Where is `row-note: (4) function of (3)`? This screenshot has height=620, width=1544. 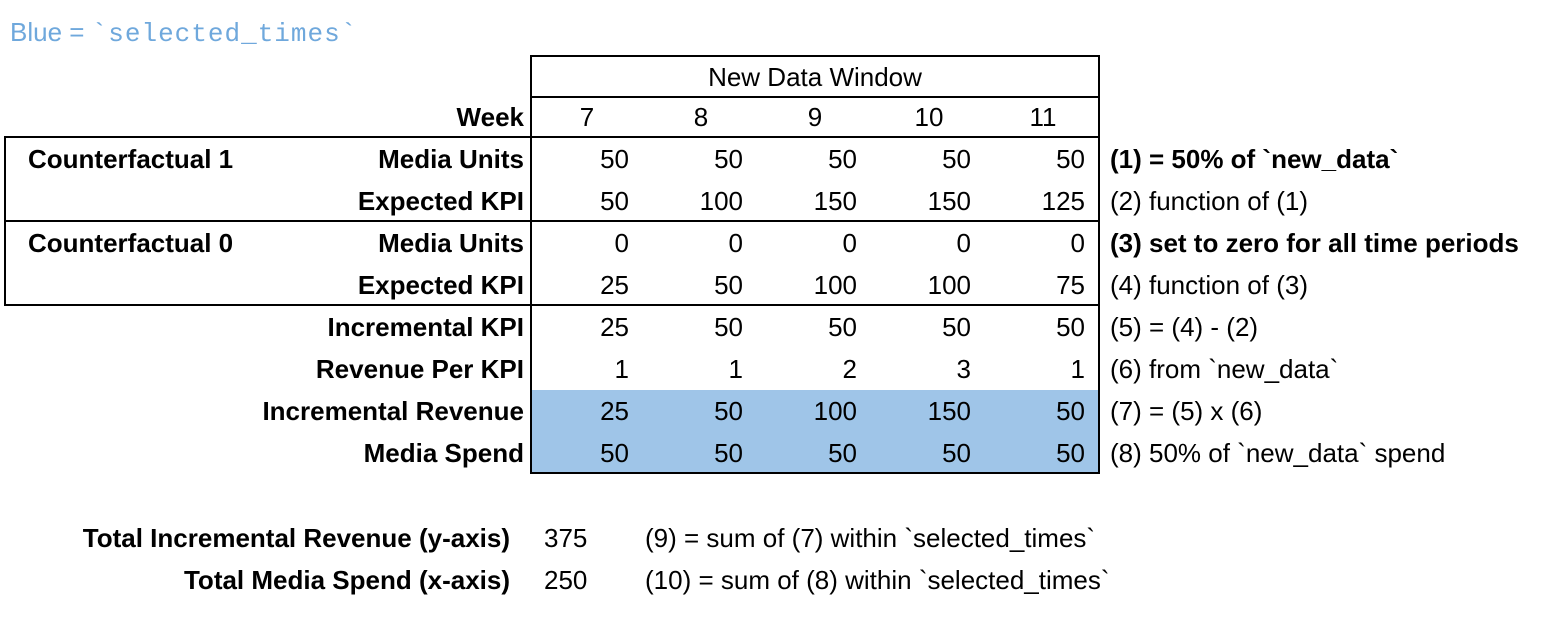
row-note: (4) function of (3) is located at coordinates (1209, 285).